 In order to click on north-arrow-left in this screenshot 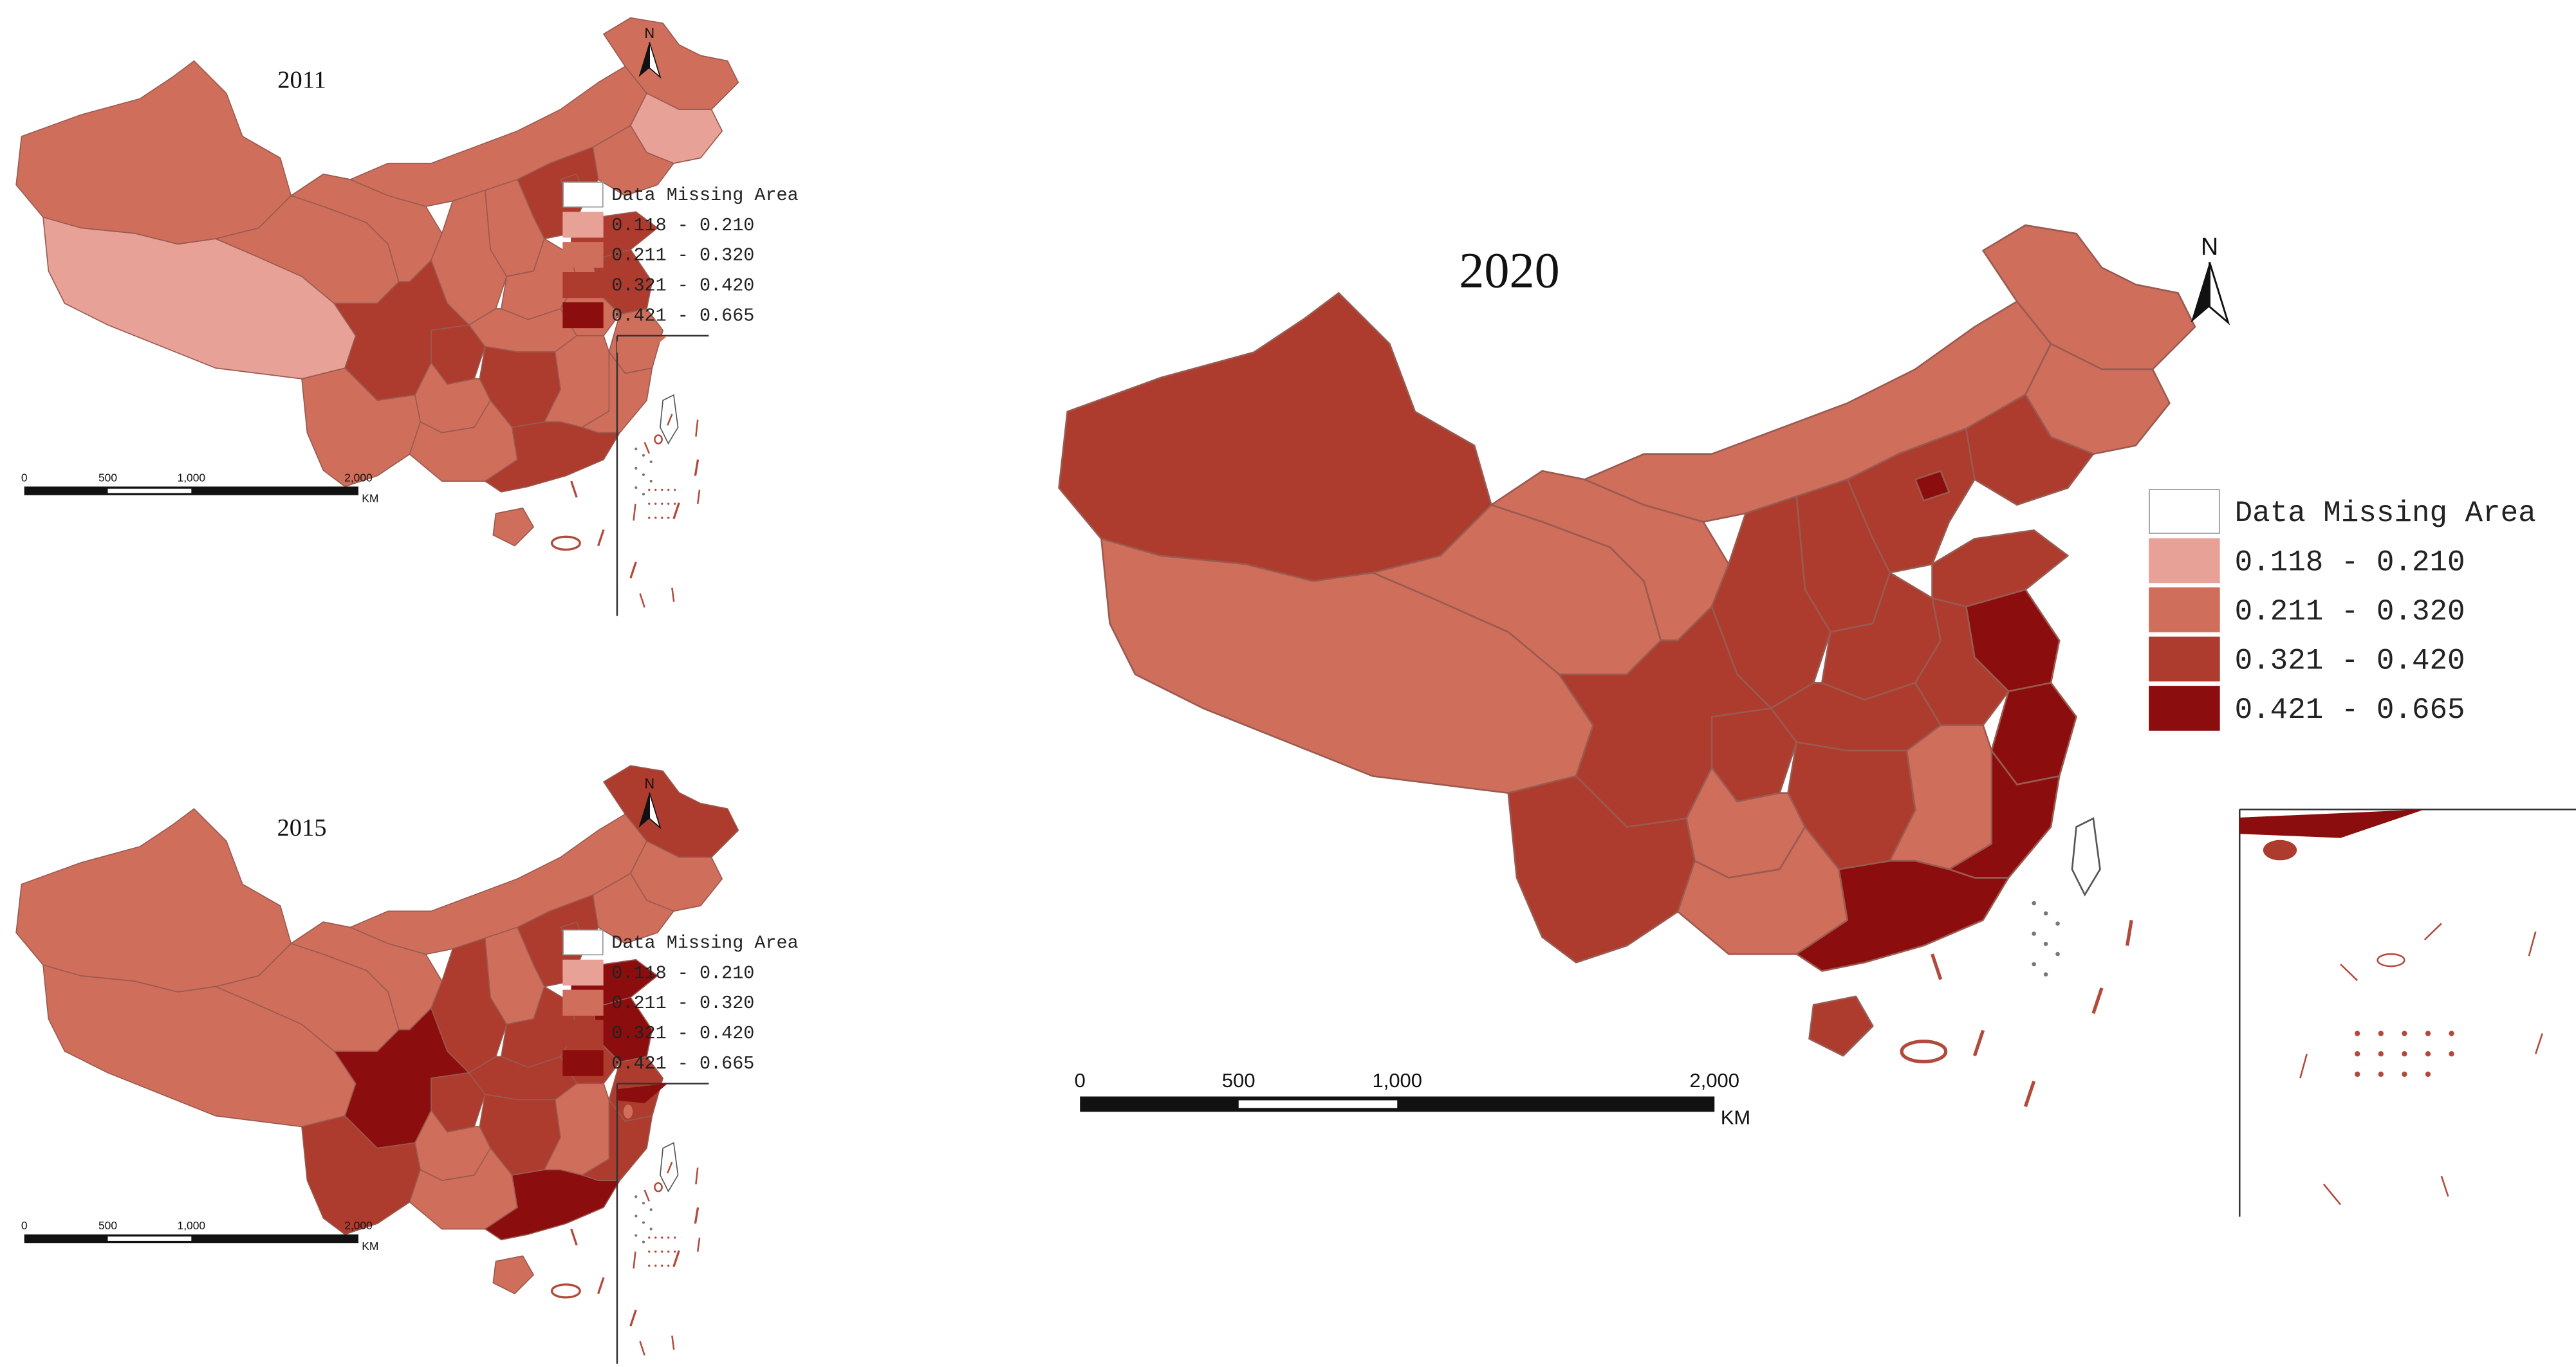, I will do `click(2200, 292)`.